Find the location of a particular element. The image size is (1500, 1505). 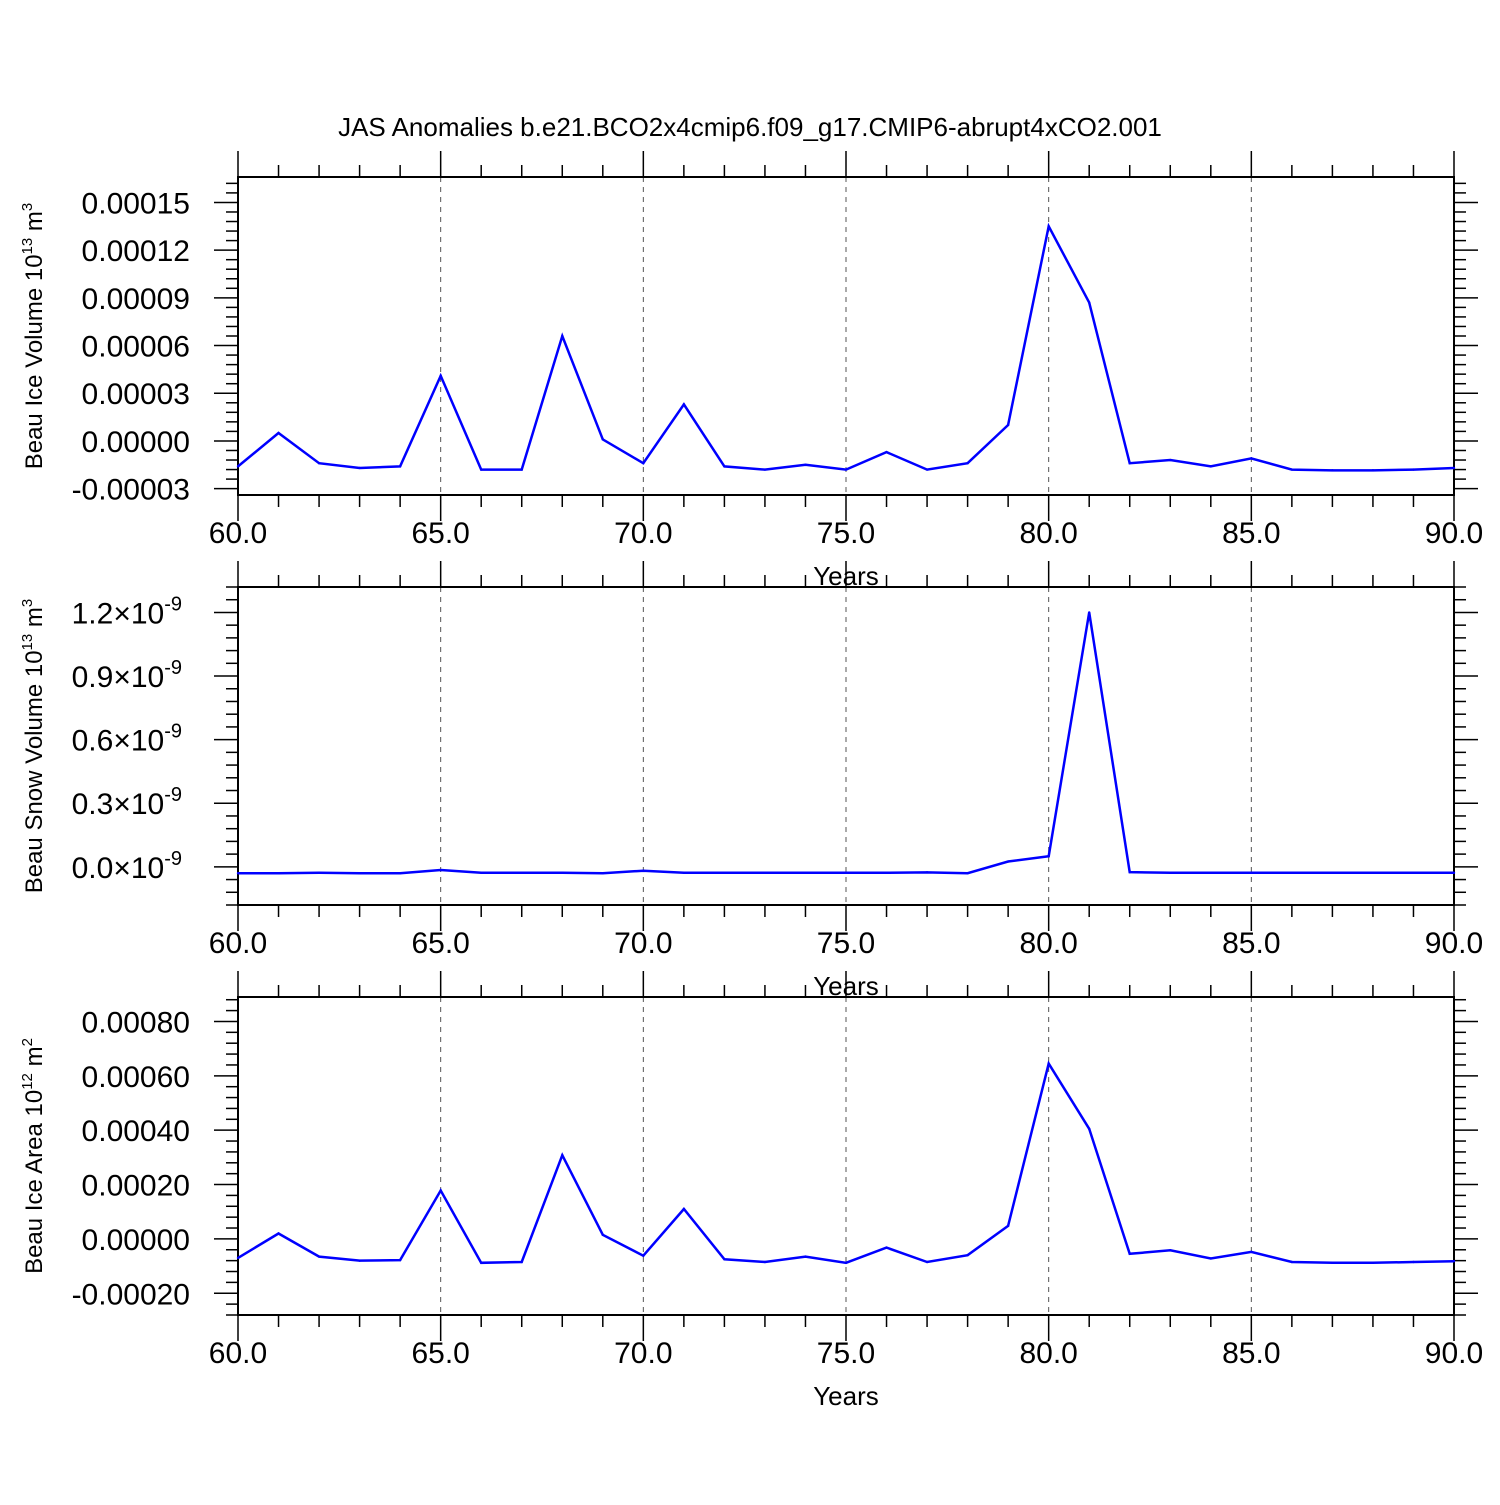

y-tick-label: -0.00020 is located at coordinates (131, 1294).